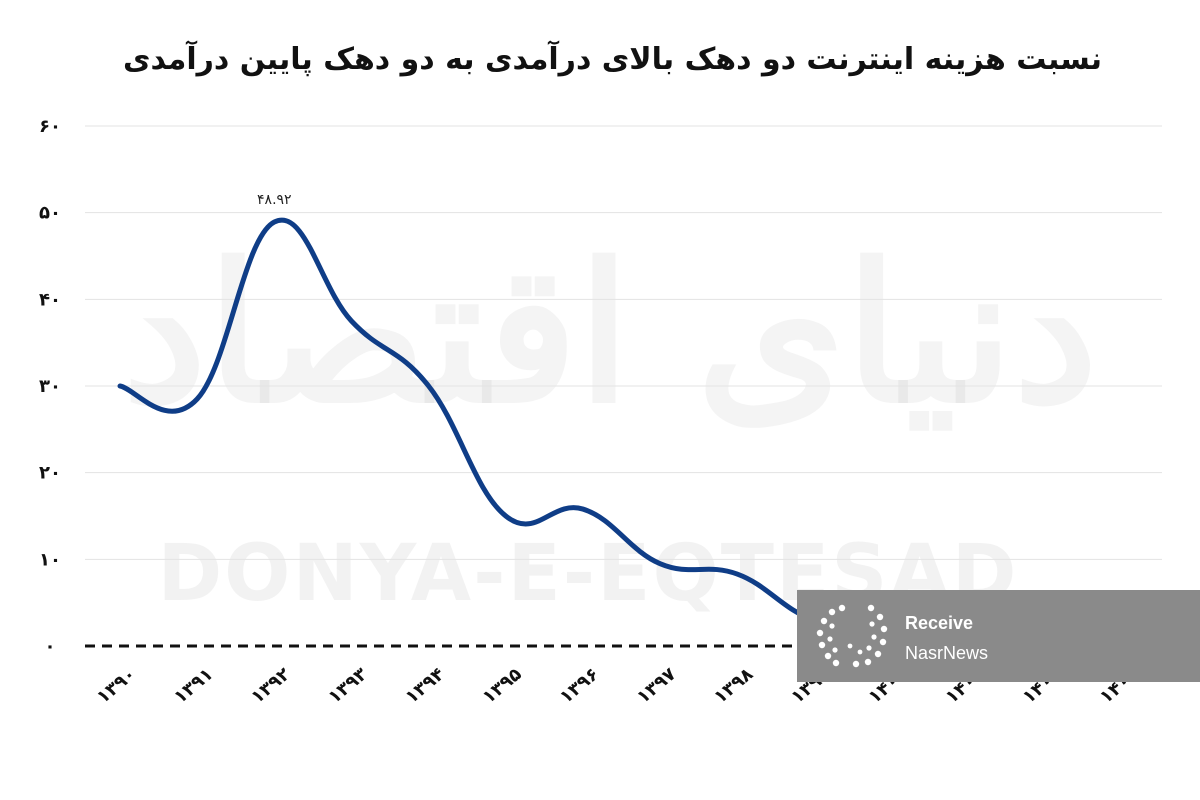 The height and width of the screenshot is (800, 1200). What do you see at coordinates (656, 686) in the screenshot?
I see `x-tick-label: ۱۳۹۷` at bounding box center [656, 686].